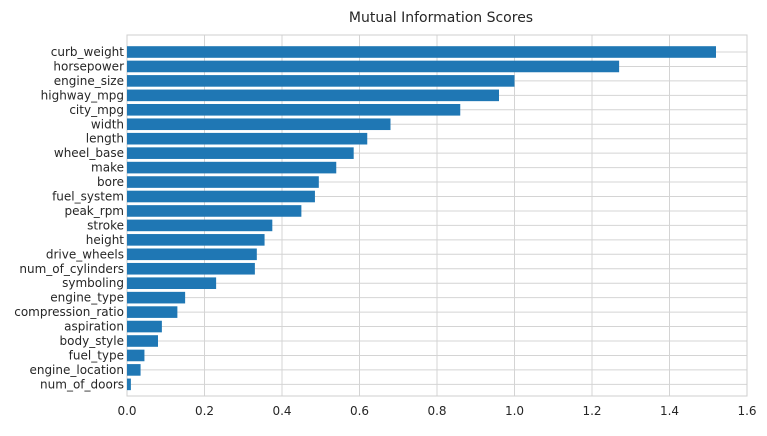 The height and width of the screenshot is (436, 767). What do you see at coordinates (359, 411) in the screenshot?
I see `x-tick-label: 0.6` at bounding box center [359, 411].